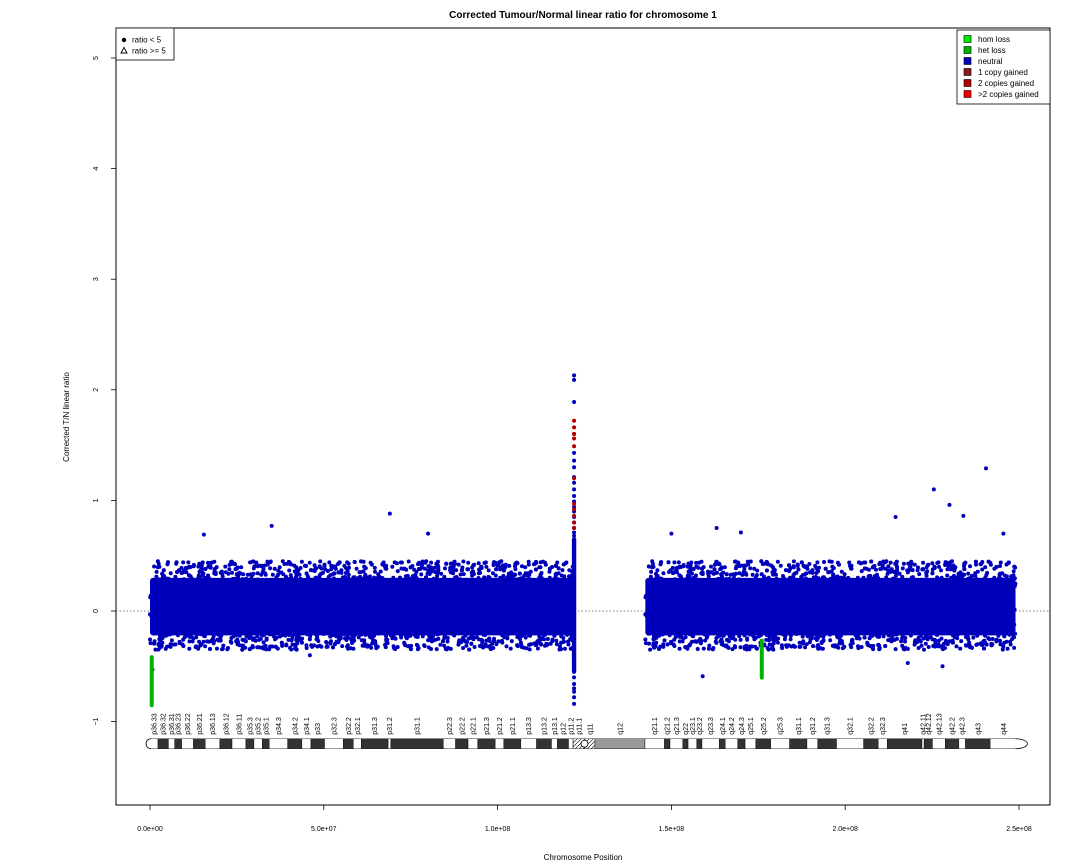 The image size is (1080, 864). What do you see at coordinates (799, 726) in the screenshot?
I see `band-label: q31.1` at bounding box center [799, 726].